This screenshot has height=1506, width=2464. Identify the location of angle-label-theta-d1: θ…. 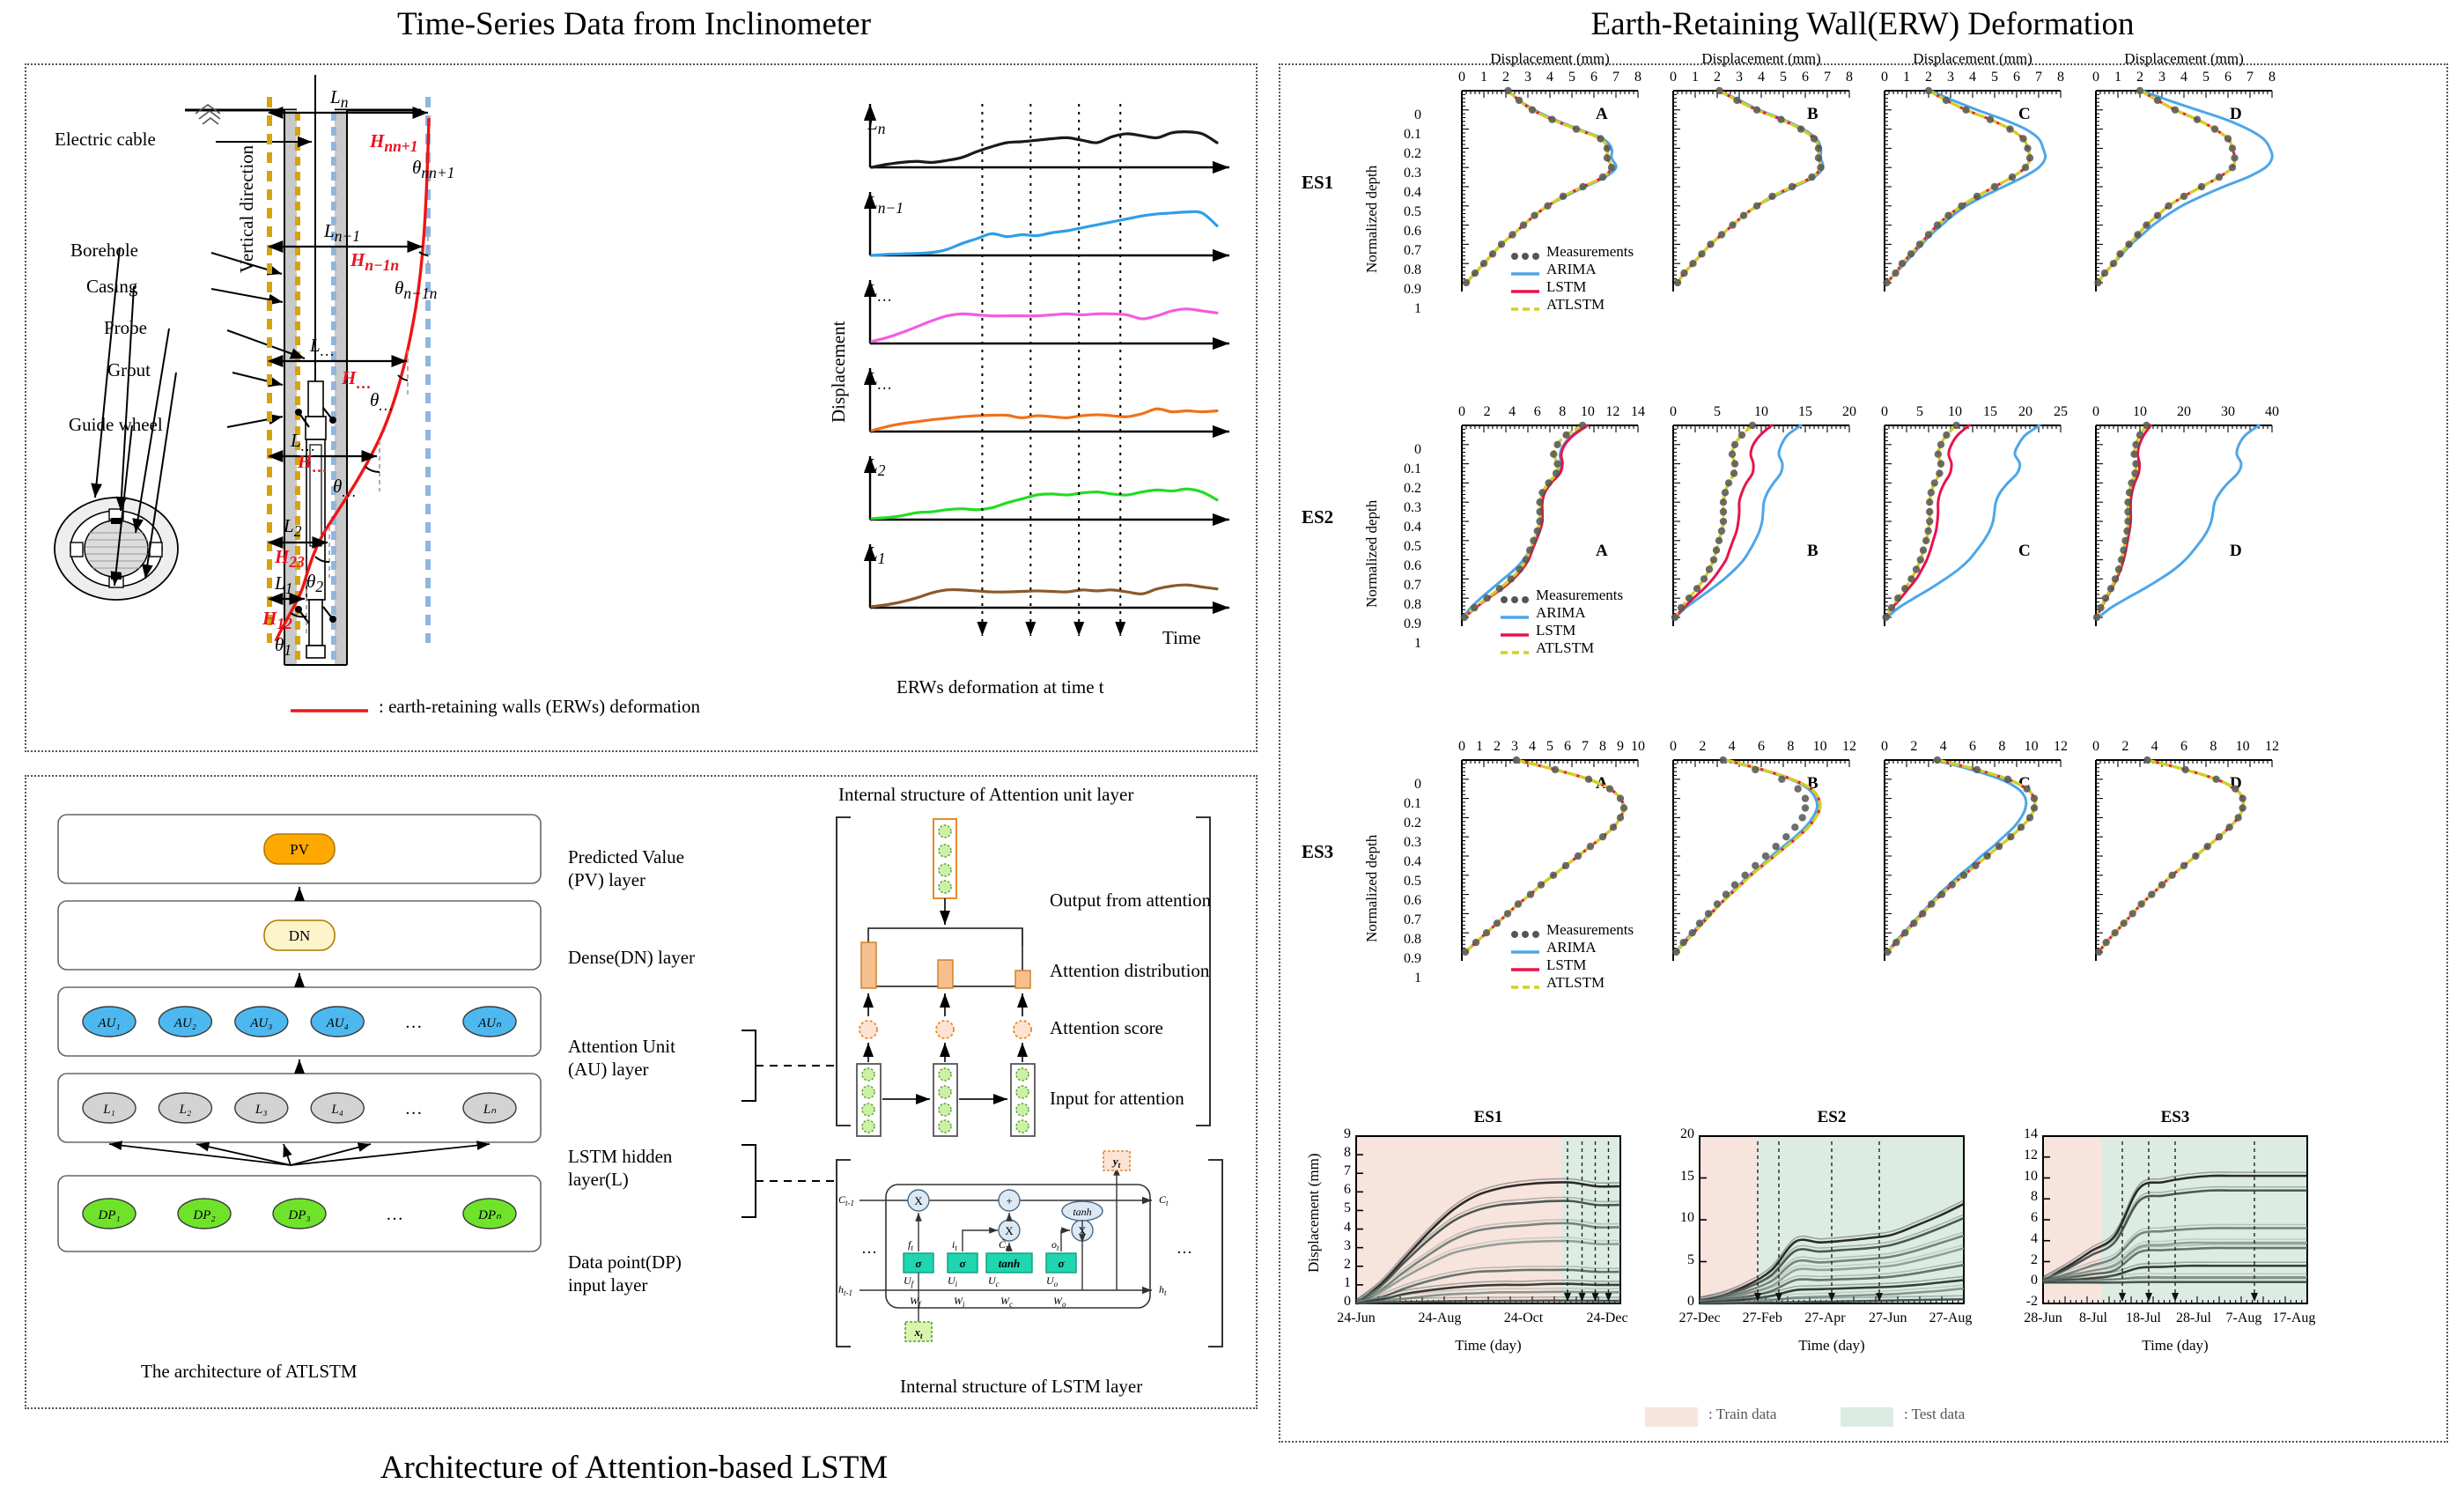
(381, 402).